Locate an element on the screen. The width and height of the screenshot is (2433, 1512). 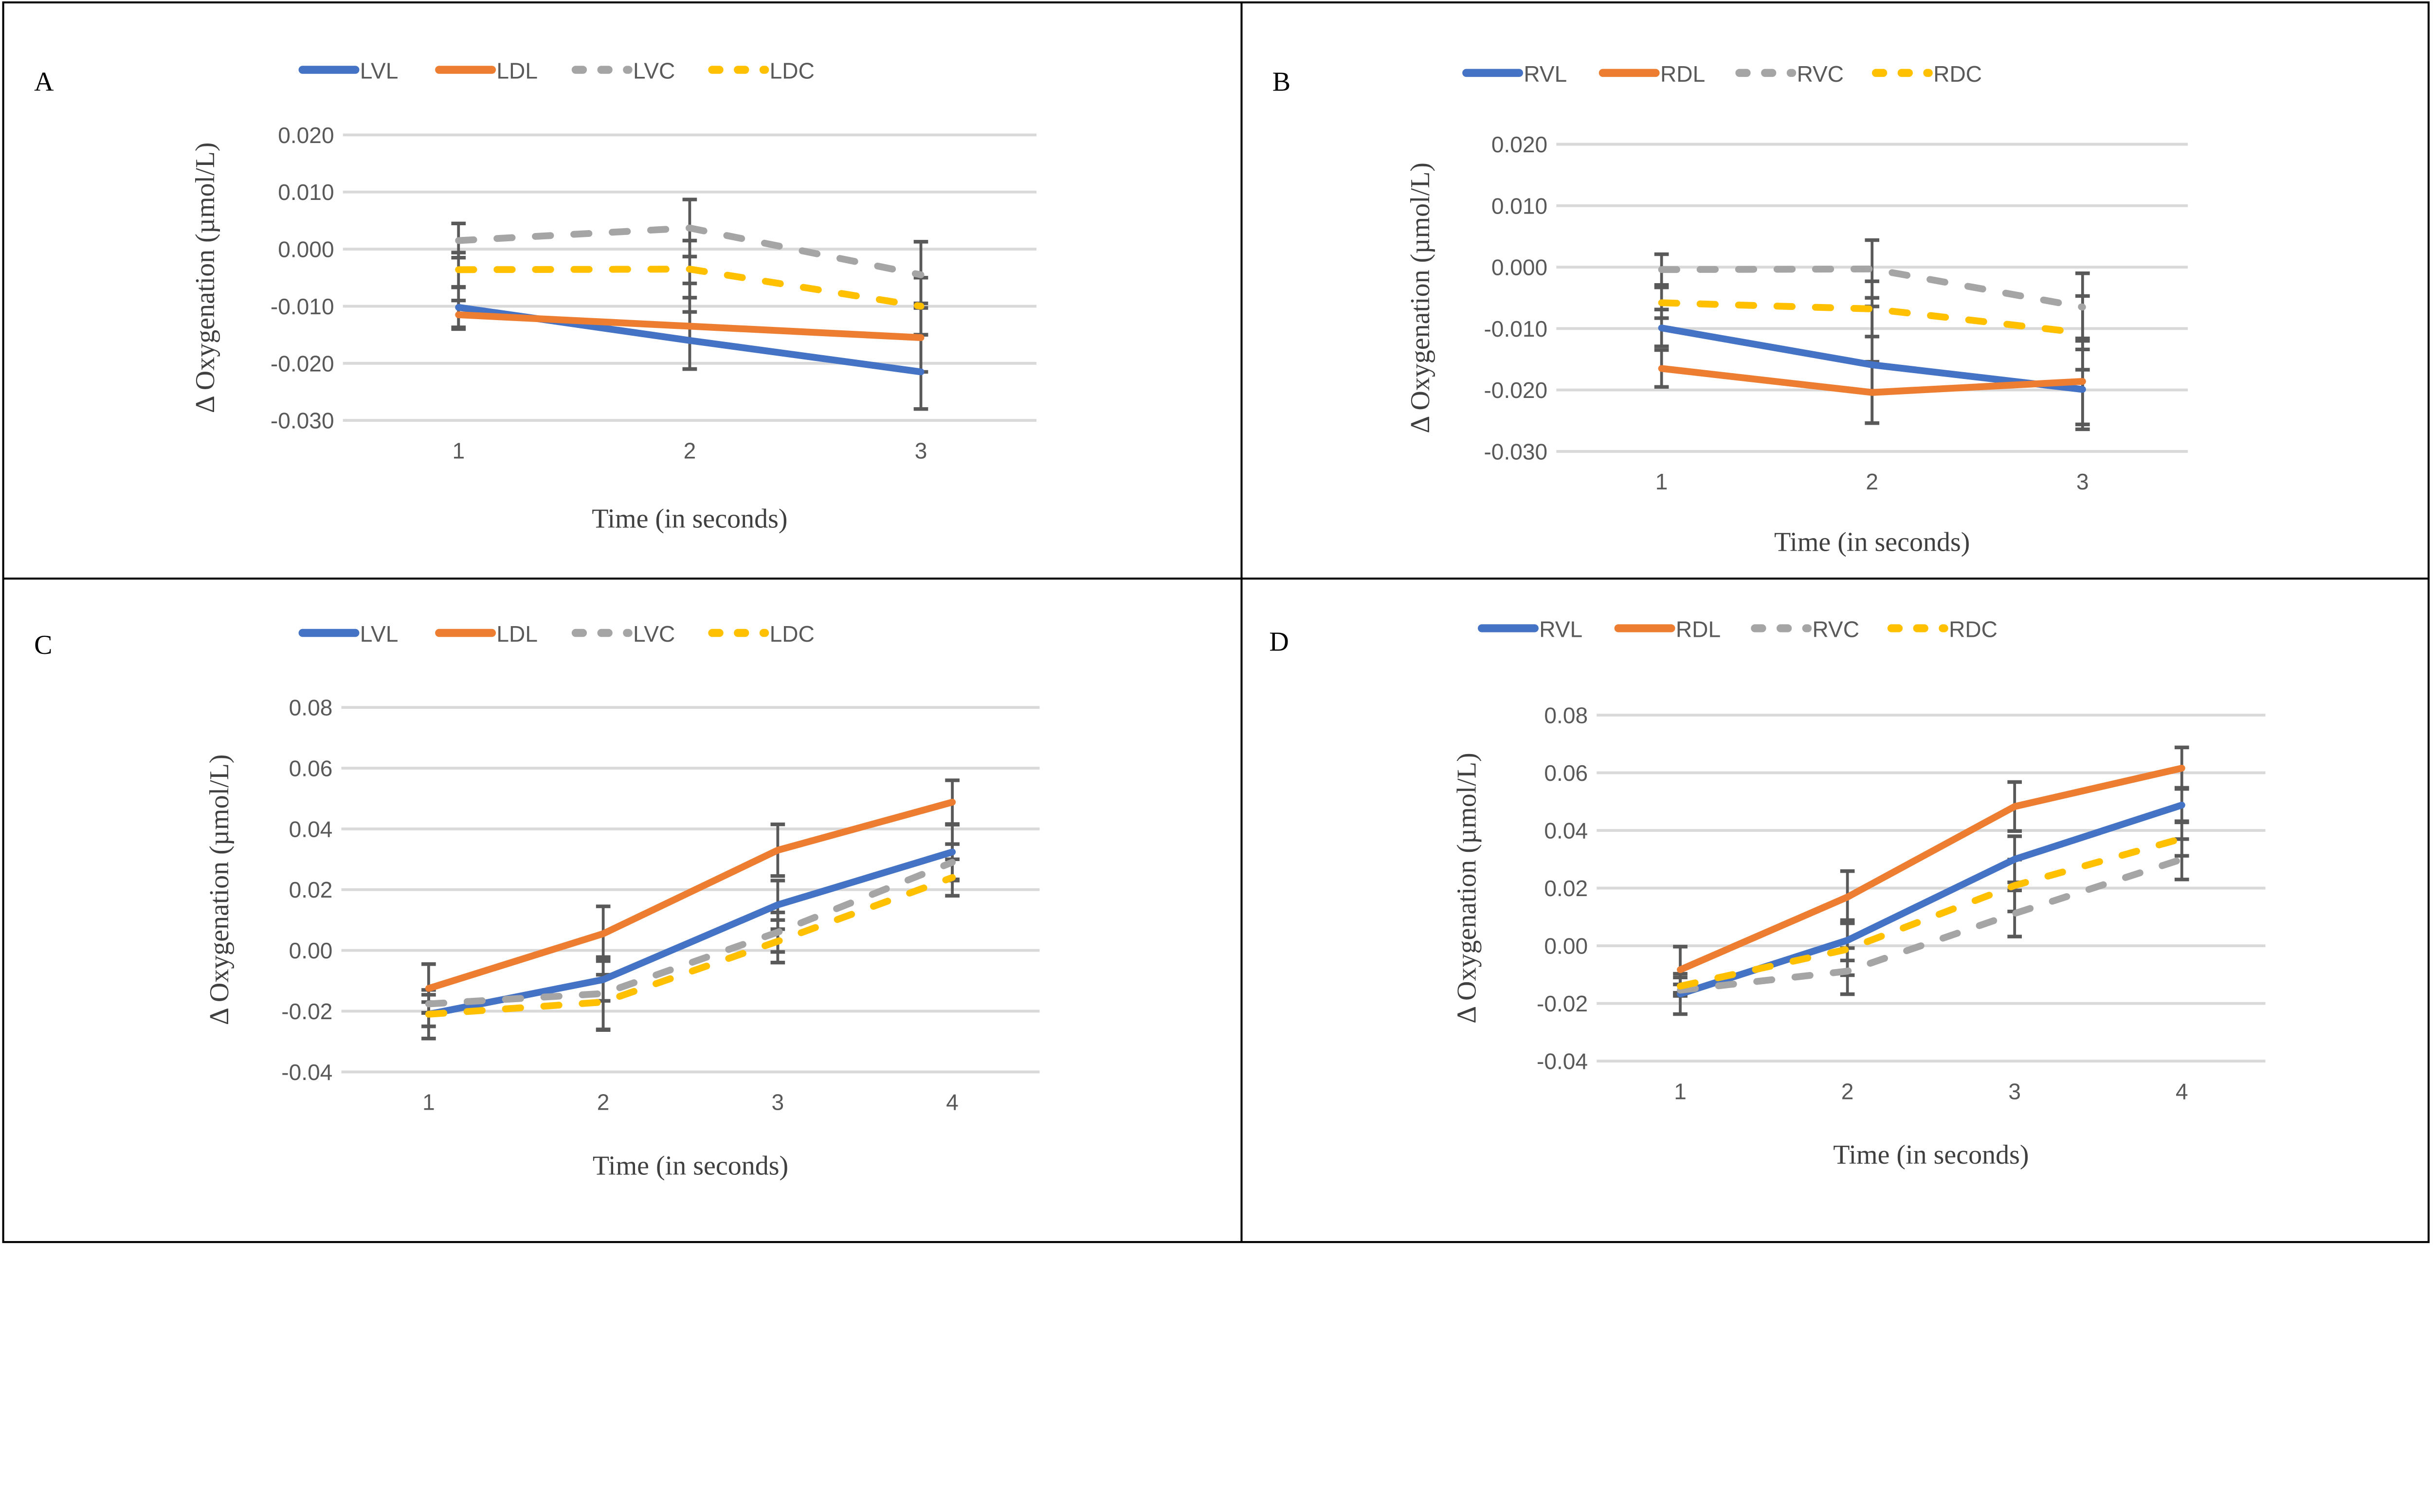
series-line-lvl is located at coordinates (690, 933).